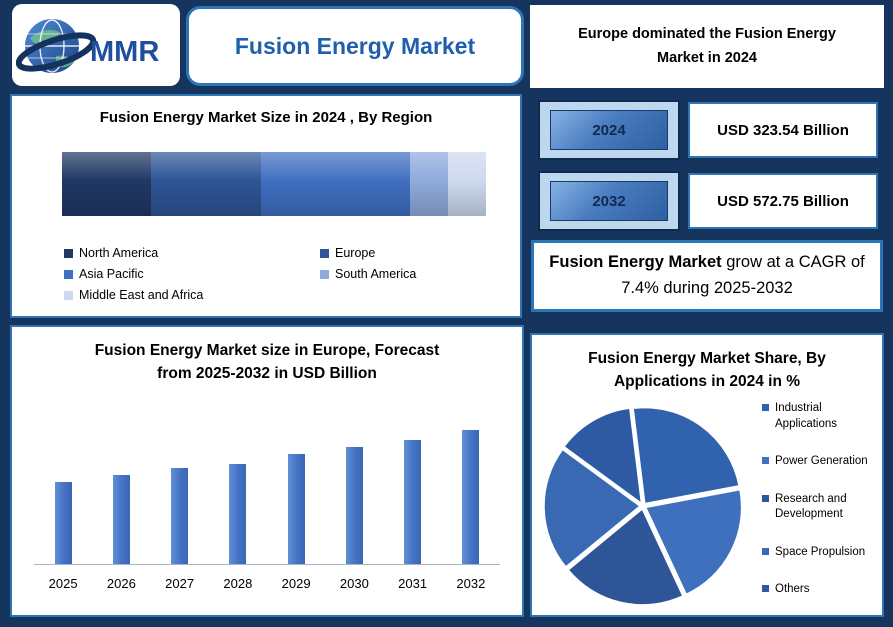  What do you see at coordinates (267, 581) in the screenshot?
I see `forecast-x-labels: 2025 2026 2027 2028 2029 2030 2031 2032` at bounding box center [267, 581].